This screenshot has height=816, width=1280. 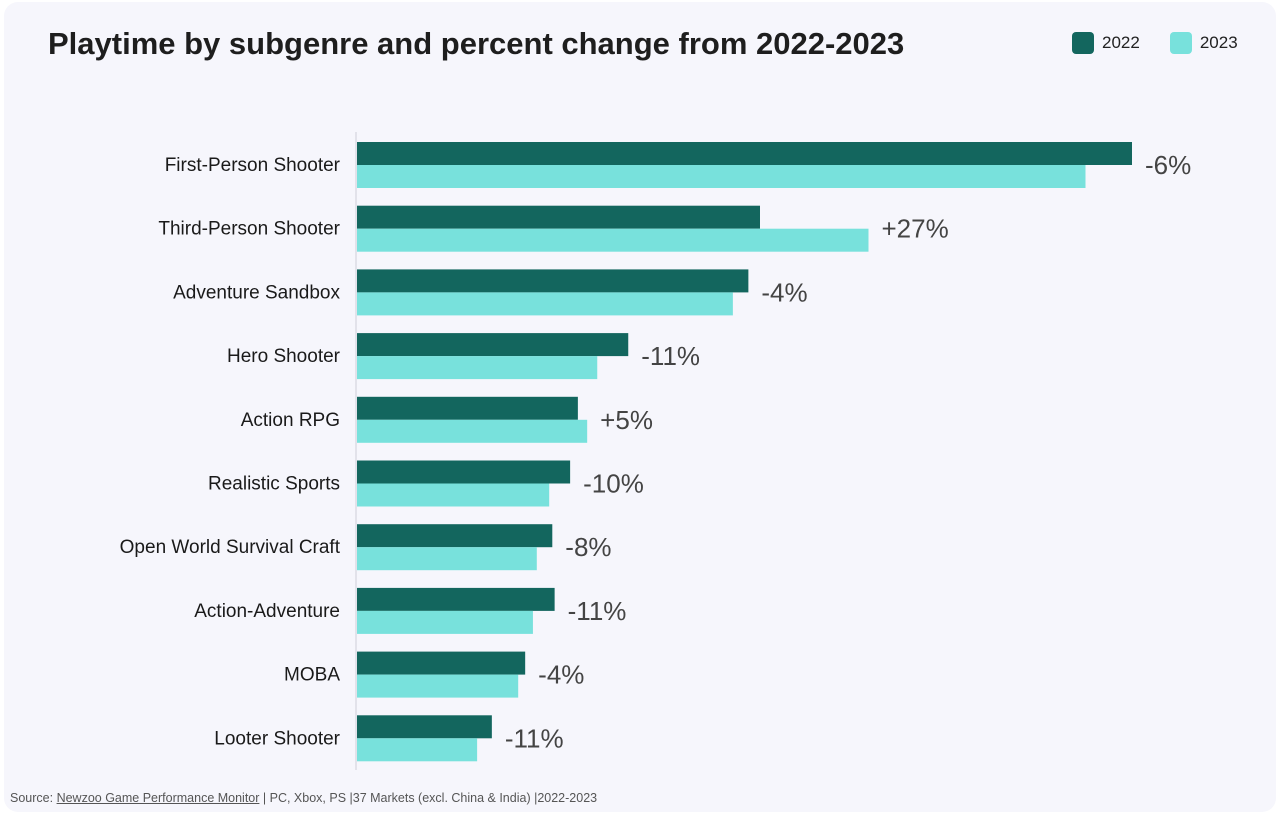 What do you see at coordinates (626, 420) in the screenshot?
I see `percent-change-action-rpg: +5%` at bounding box center [626, 420].